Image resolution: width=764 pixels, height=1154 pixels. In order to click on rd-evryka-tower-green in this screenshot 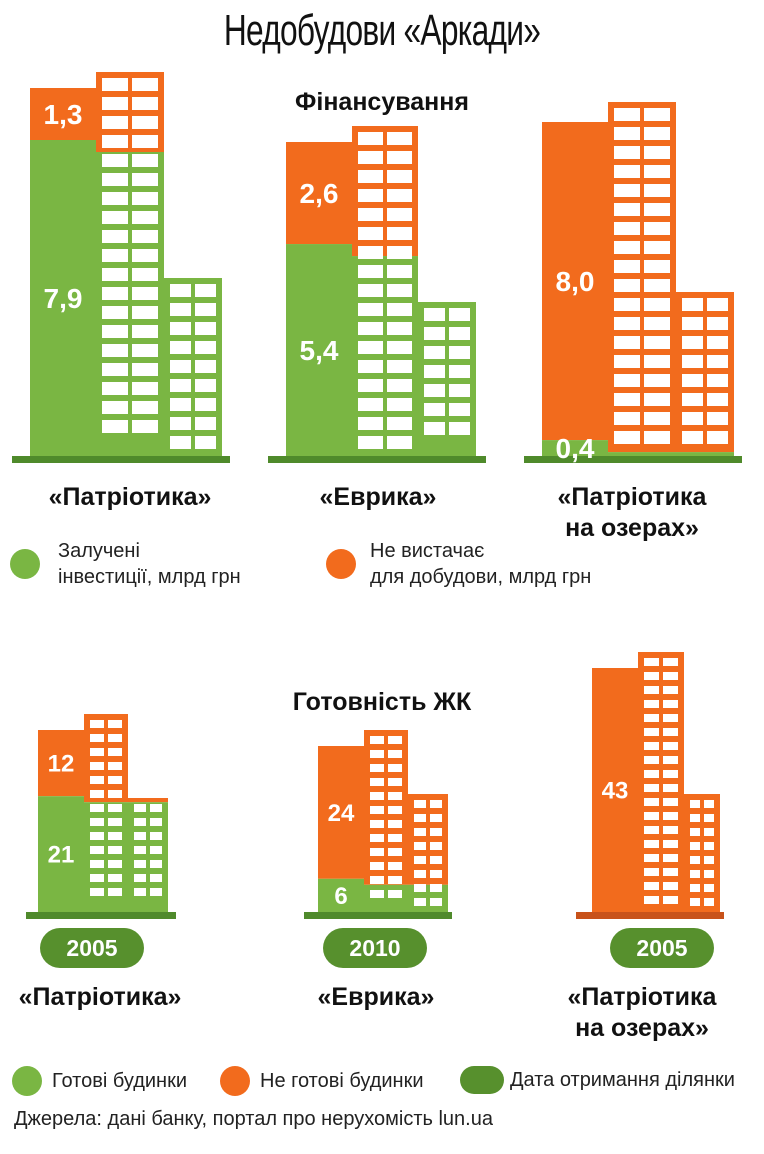, I will do `click(386, 898)`.